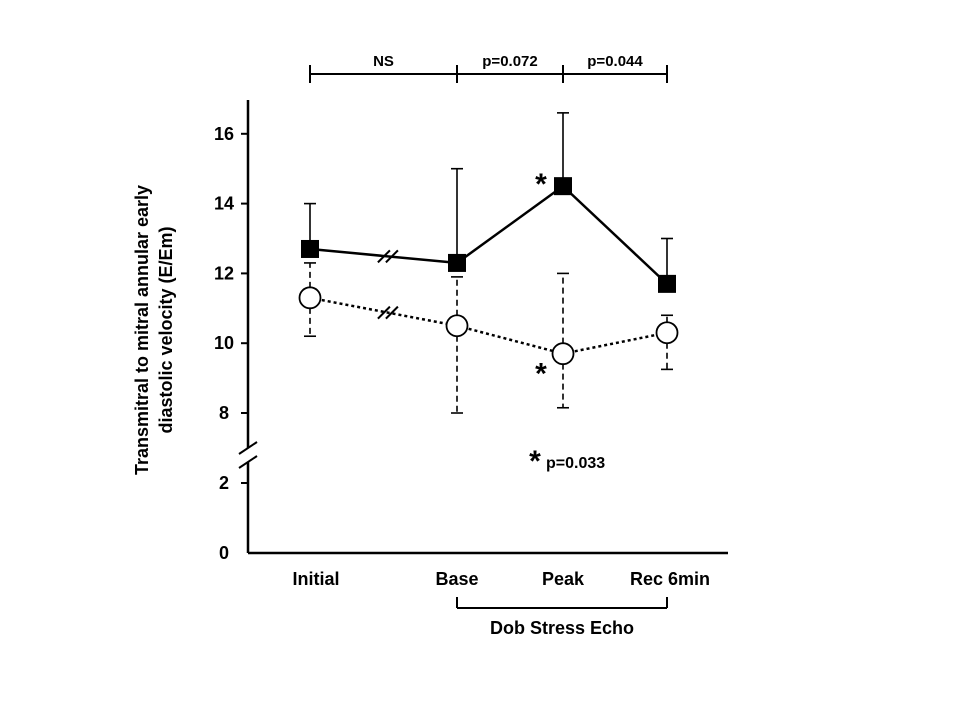 The height and width of the screenshot is (720, 960). What do you see at coordinates (224, 273) in the screenshot?
I see `y-tick-label: 12` at bounding box center [224, 273].